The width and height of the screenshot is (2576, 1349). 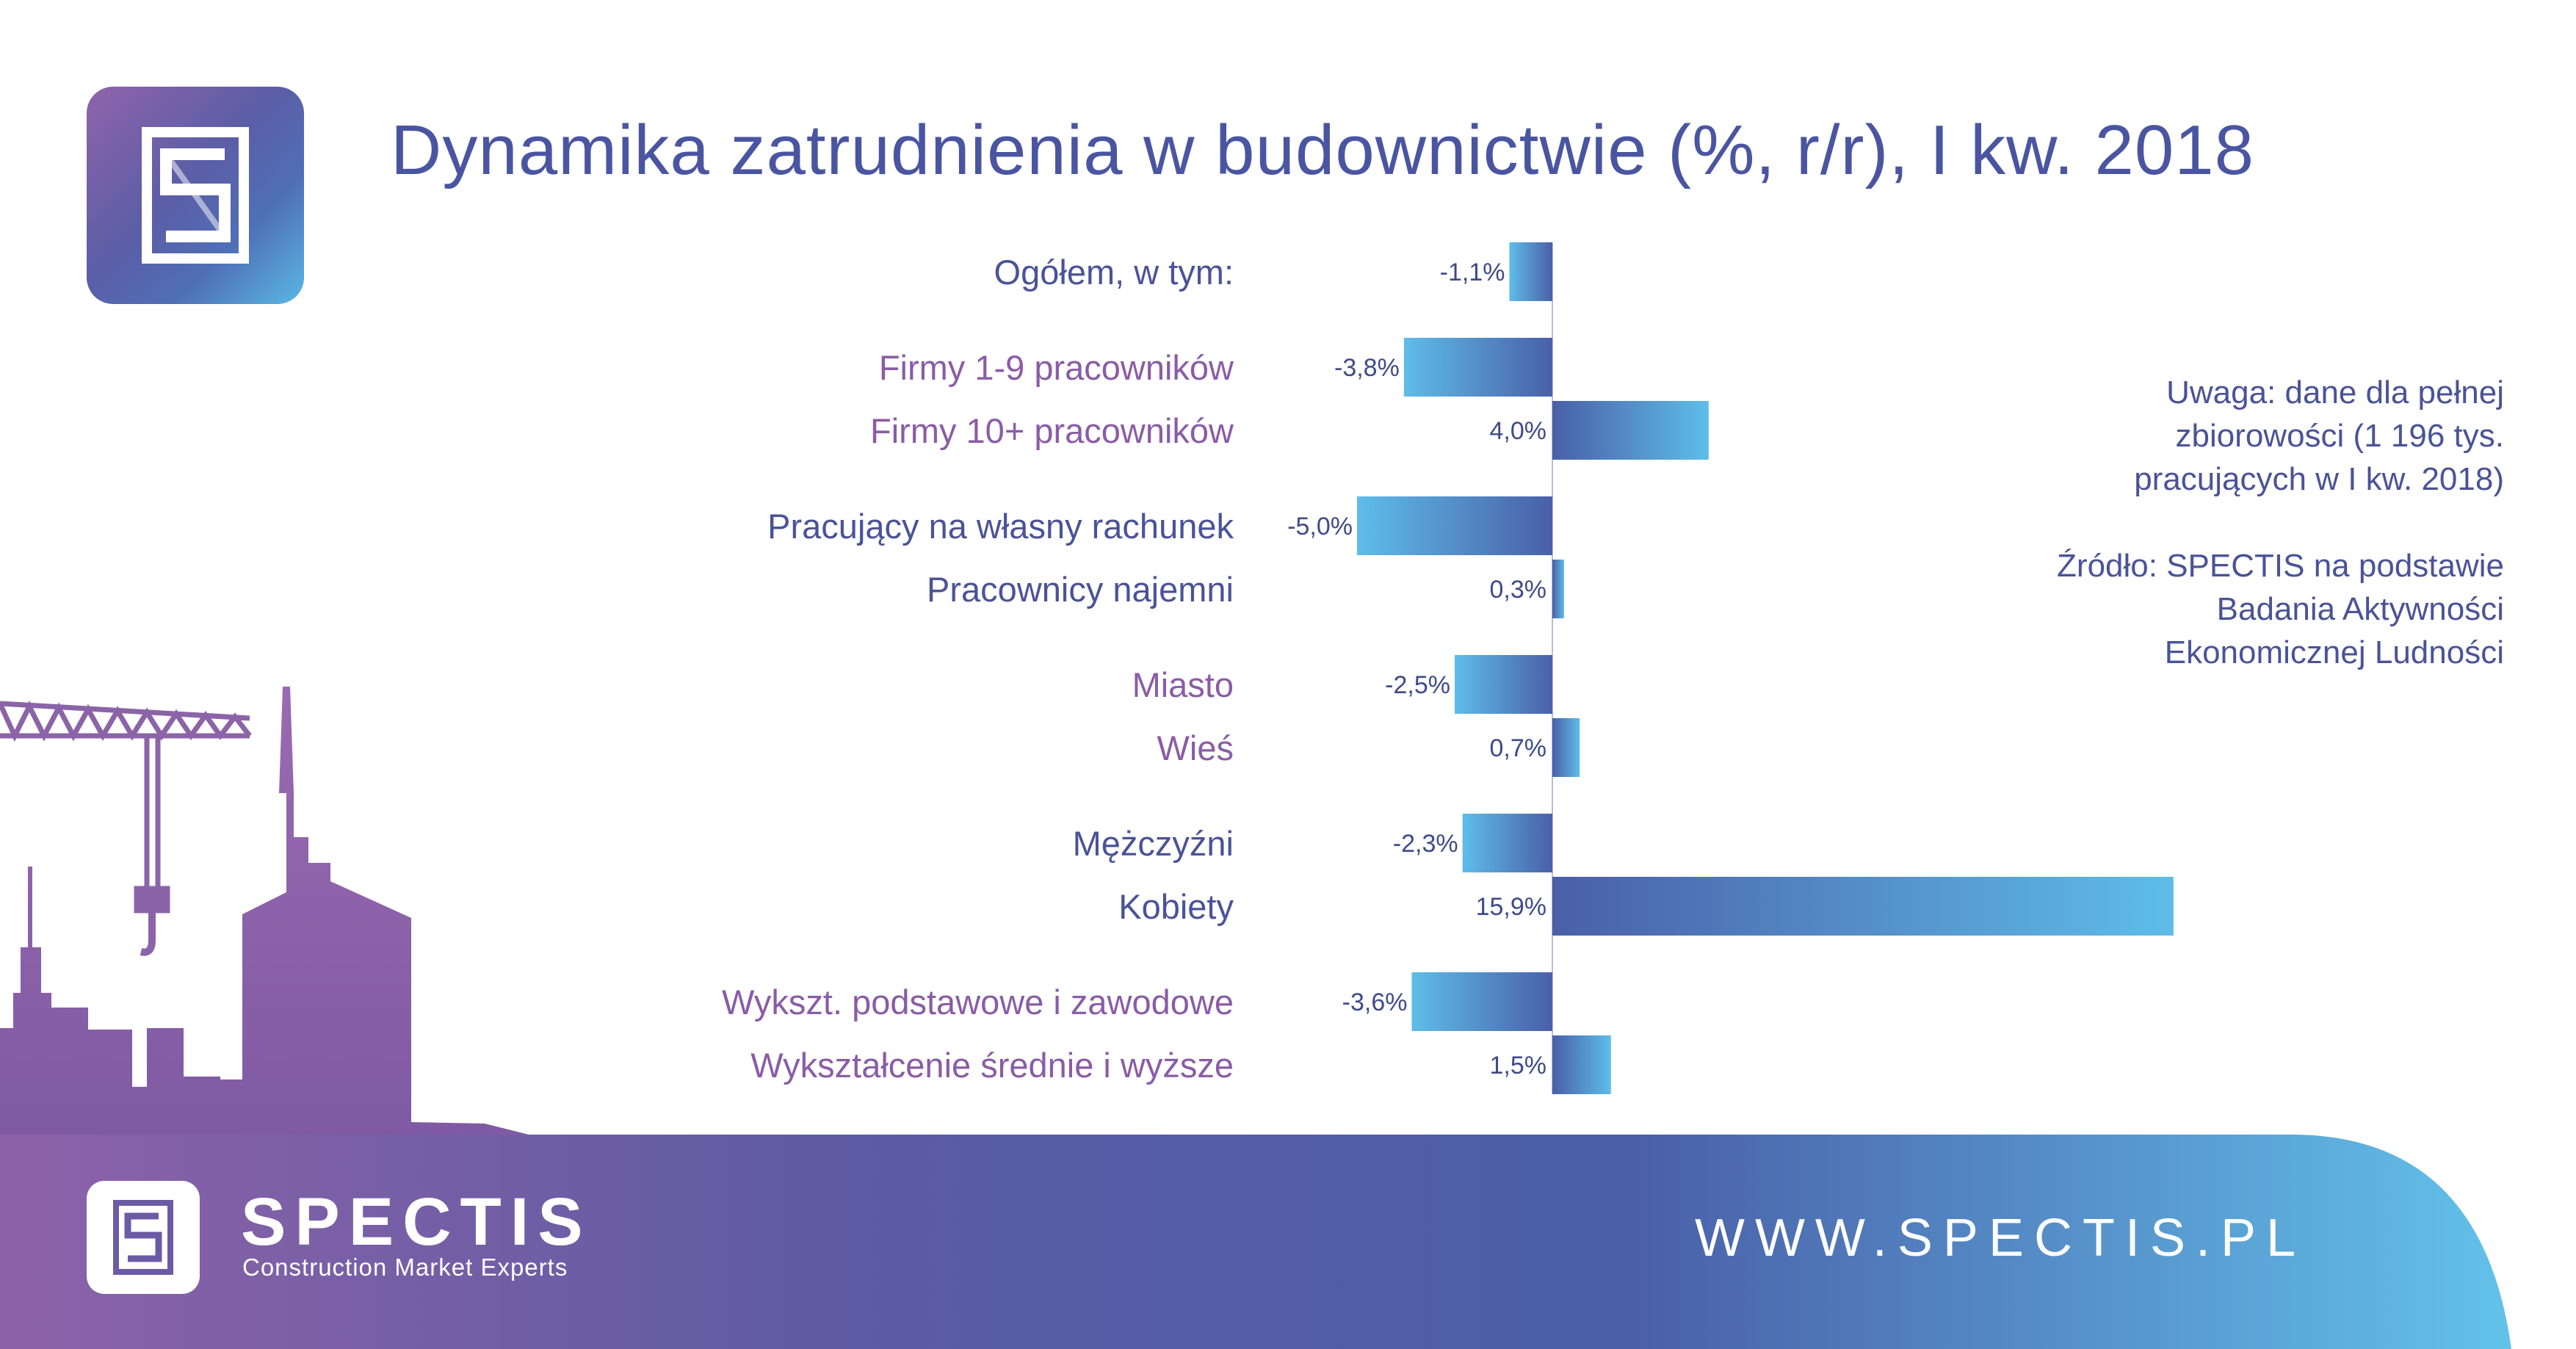 What do you see at coordinates (1518, 748) in the screenshot?
I see `data-label: 0,7%` at bounding box center [1518, 748].